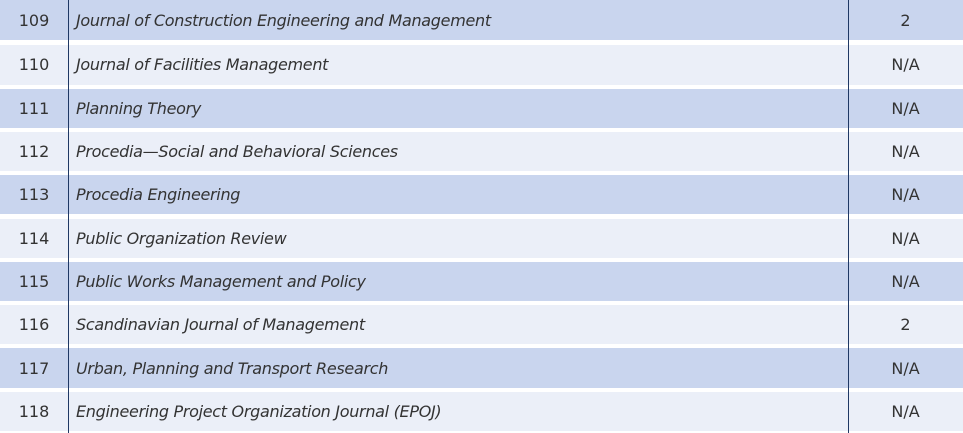  I want to click on journal-name: Urban, Planning and Transport Research, so click(232, 368).